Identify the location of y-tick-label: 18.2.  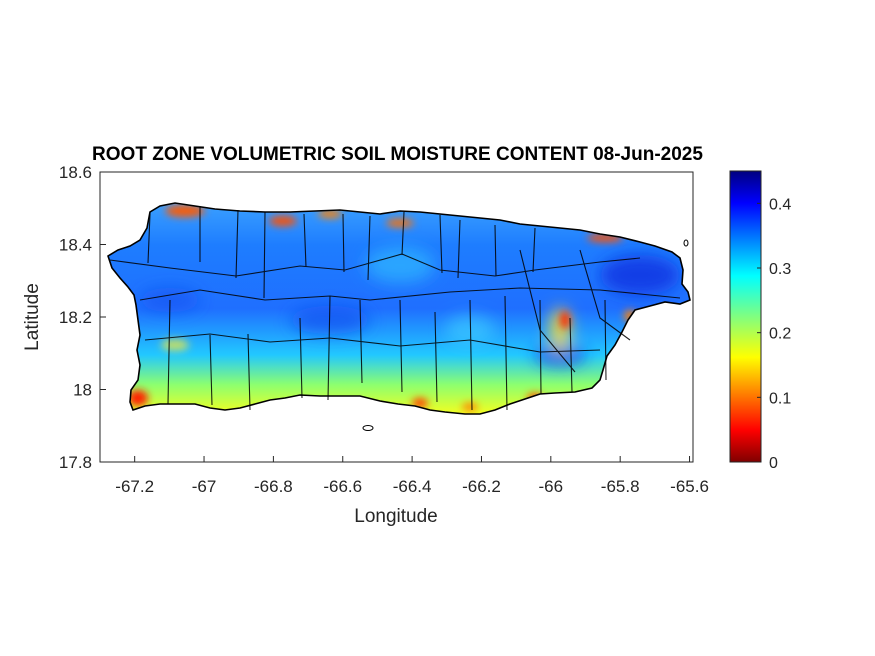
(75, 317).